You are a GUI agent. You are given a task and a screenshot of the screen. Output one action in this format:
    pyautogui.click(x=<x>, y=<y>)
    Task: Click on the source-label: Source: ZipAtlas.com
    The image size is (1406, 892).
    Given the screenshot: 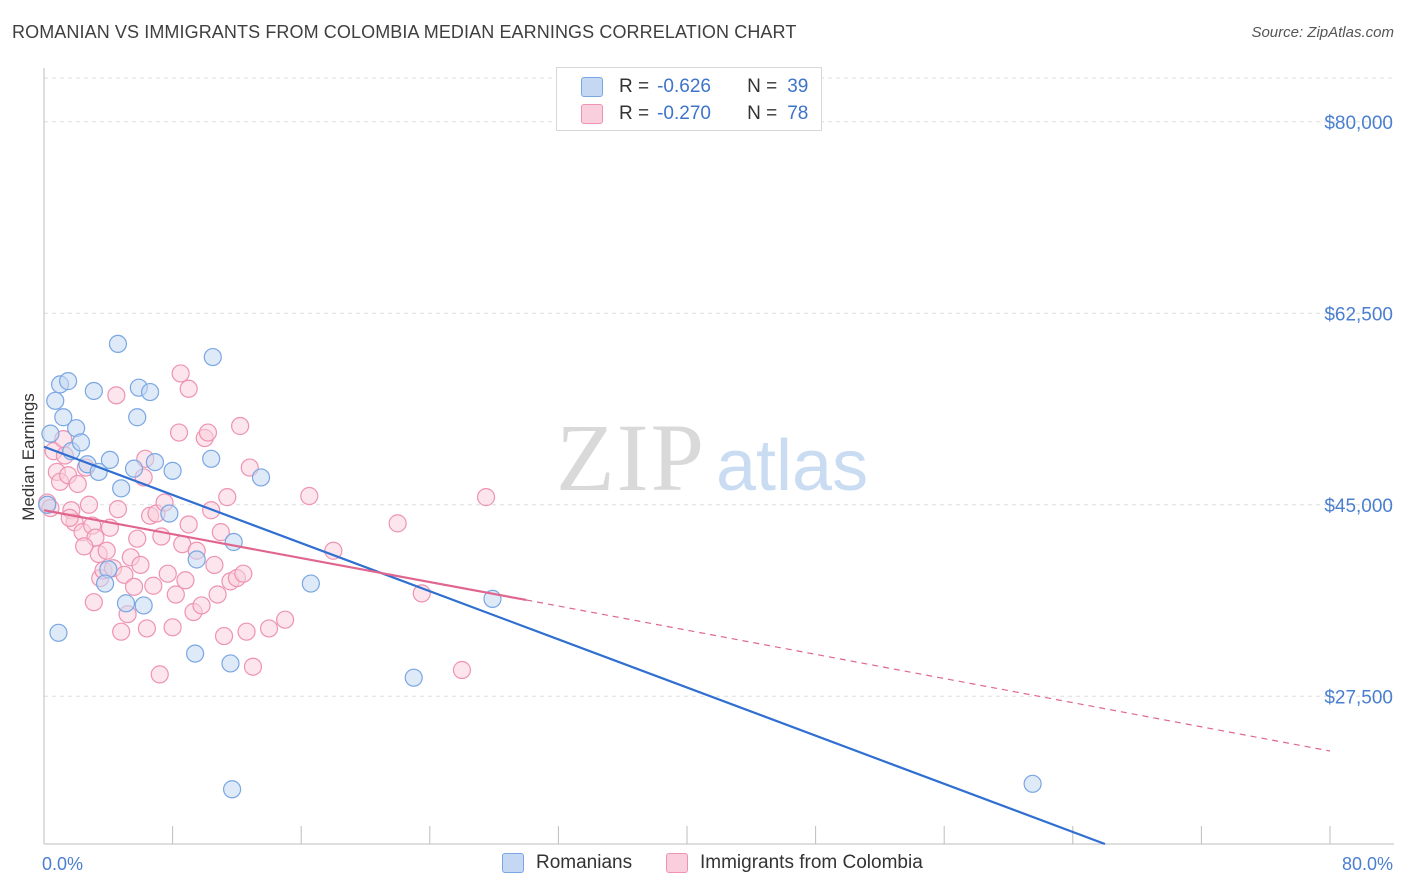 What is the action you would take?
    pyautogui.click(x=1322, y=32)
    